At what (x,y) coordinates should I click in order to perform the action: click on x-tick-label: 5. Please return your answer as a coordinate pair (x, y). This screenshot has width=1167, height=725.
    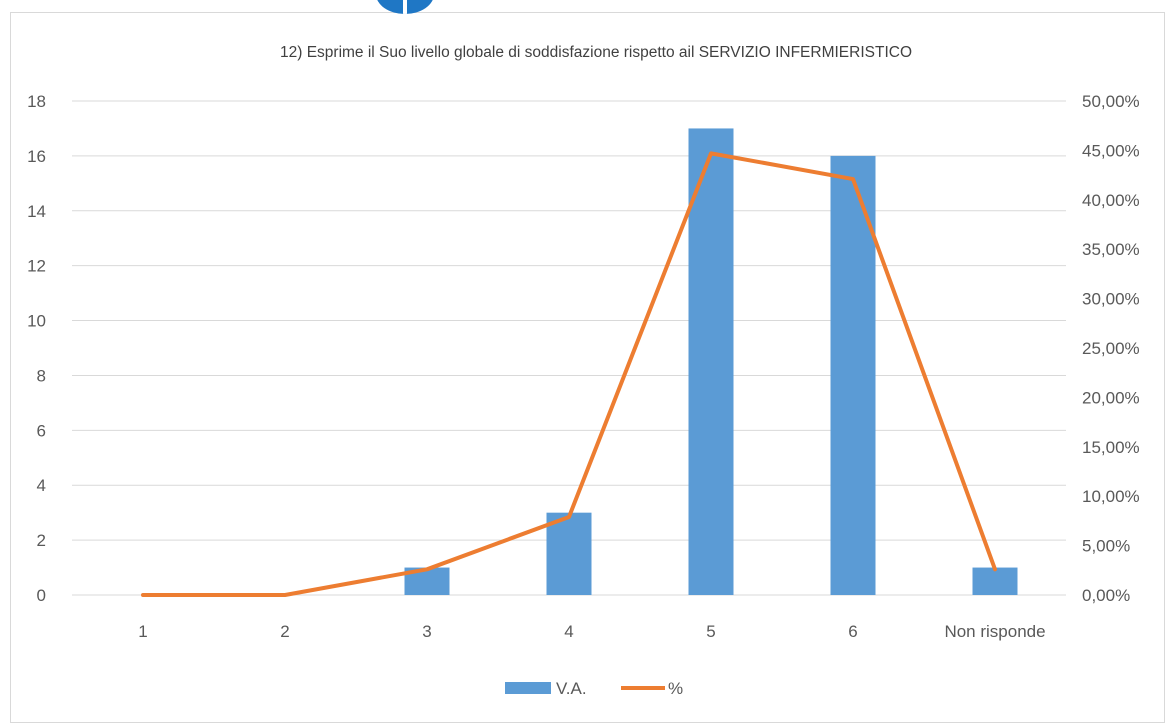
    Looking at the image, I should click on (710, 631).